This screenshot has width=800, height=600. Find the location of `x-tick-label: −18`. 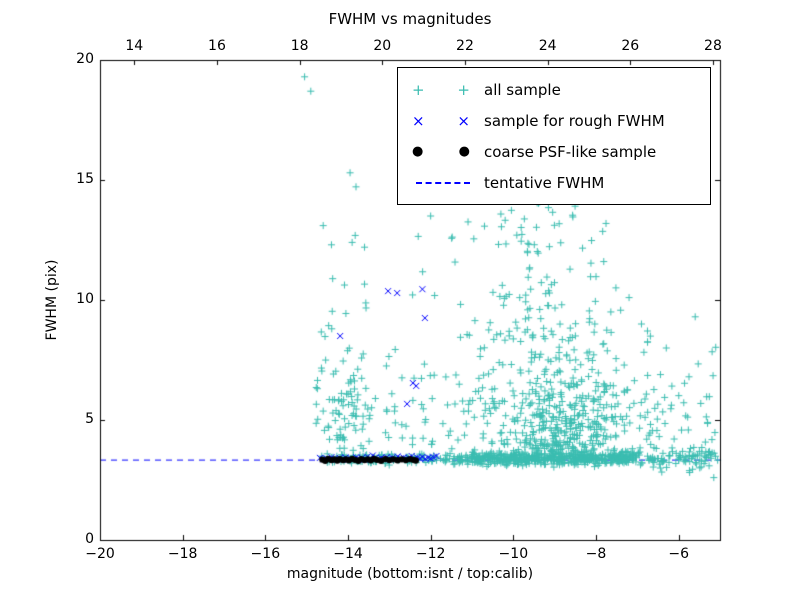

x-tick-label: −18 is located at coordinates (182, 554).